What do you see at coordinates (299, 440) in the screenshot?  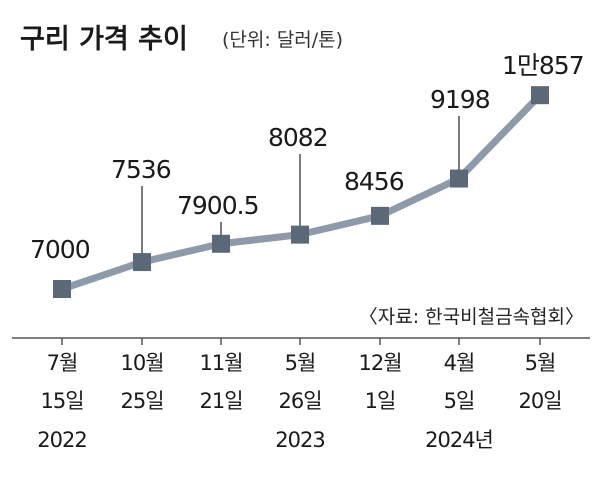 I see `x-year-label-2: 2023` at bounding box center [299, 440].